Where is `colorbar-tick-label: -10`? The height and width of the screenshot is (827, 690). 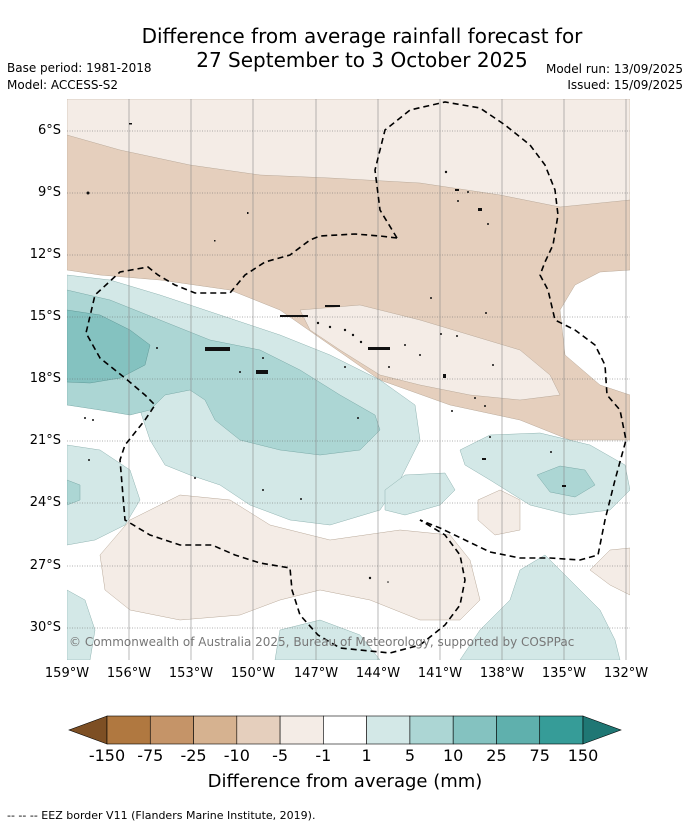 colorbar-tick-label: -10 is located at coordinates (236, 755).